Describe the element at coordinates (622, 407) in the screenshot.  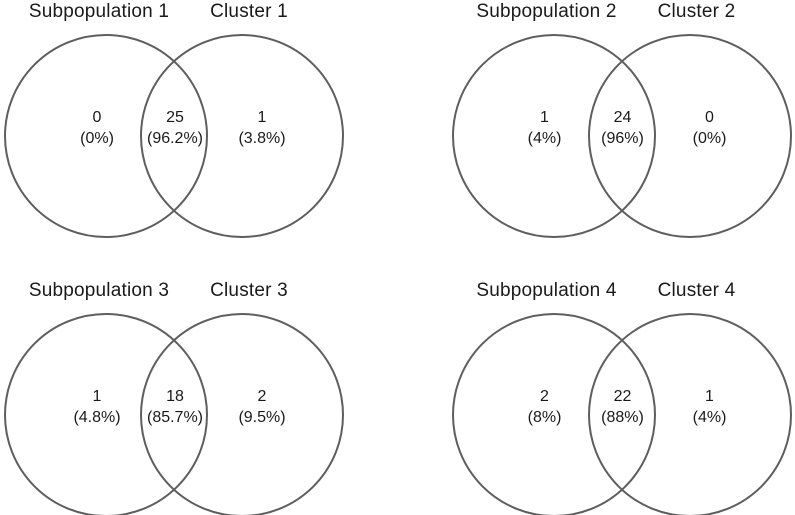
I see `intersection-region: 22 (88%)` at that location.